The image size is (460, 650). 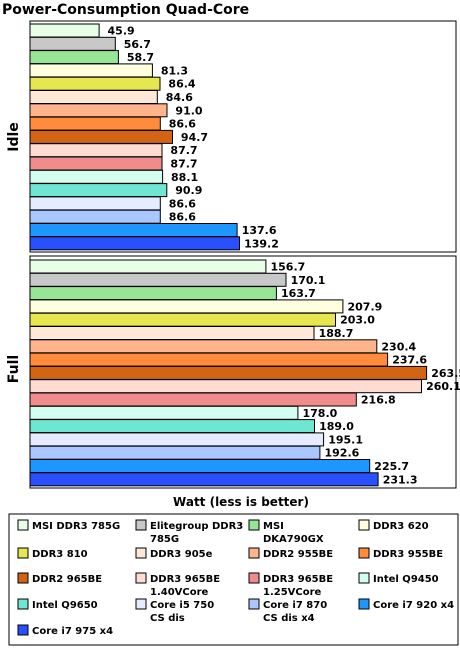 What do you see at coordinates (364, 553) in the screenshot?
I see `legend-swatch-ddr3-955be` at bounding box center [364, 553].